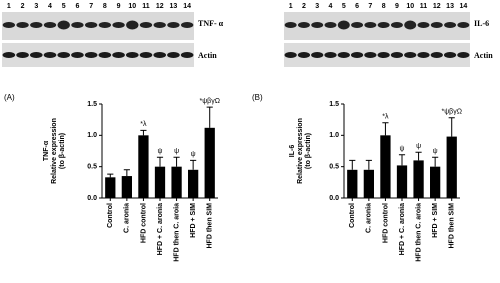  What do you see at coordinates (331, 6) in the screenshot?
I see `lane-label: 4` at bounding box center [331, 6].